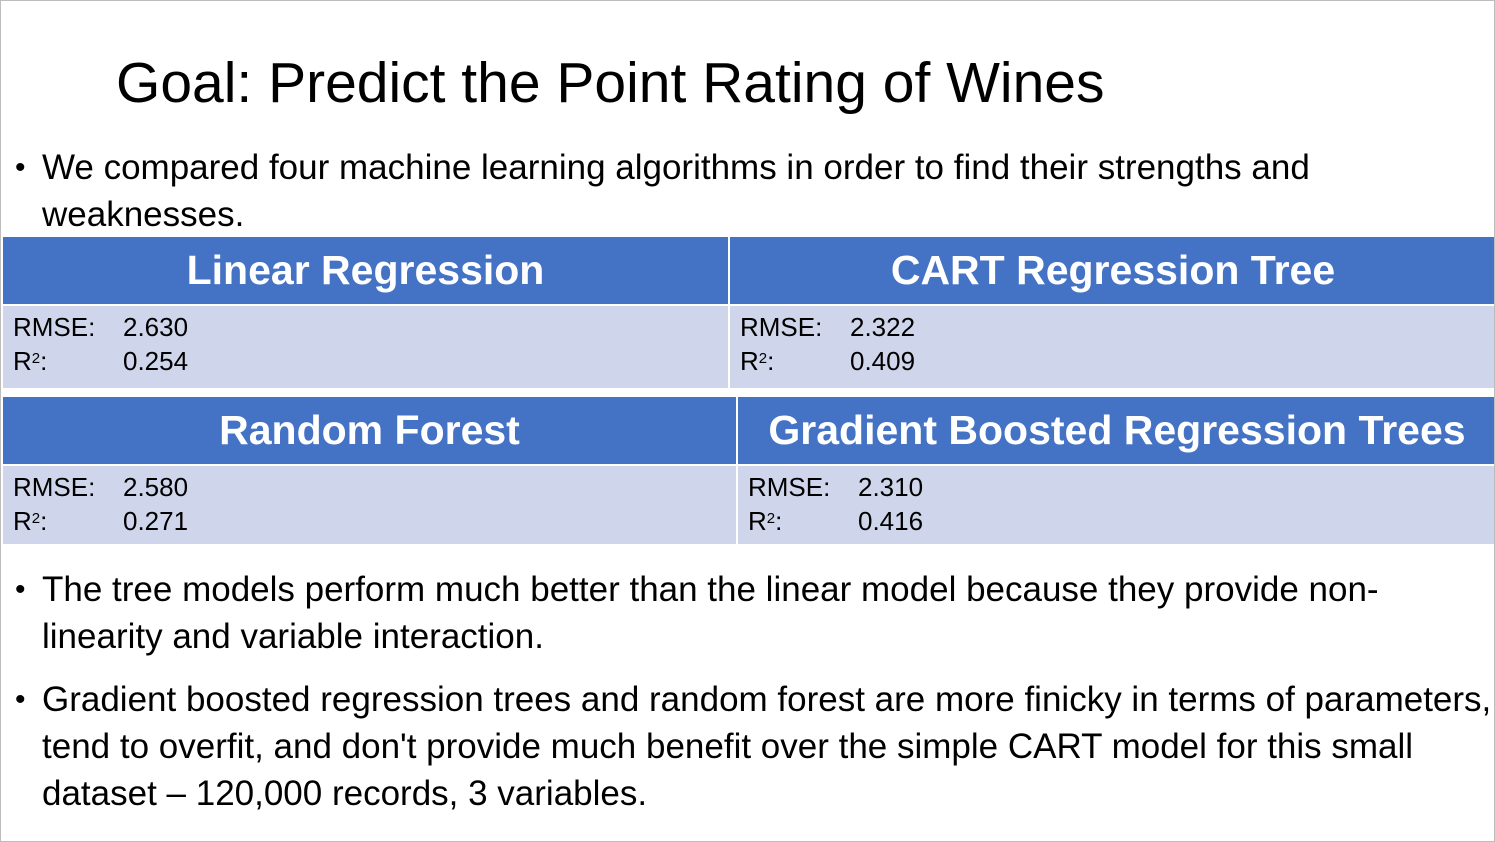 Image resolution: width=1495 pixels, height=842 pixels. I want to click on model-cell-gradient-boosted-regression-trees: RMSE: 2.310 R2: 0.416, so click(1115, 505).